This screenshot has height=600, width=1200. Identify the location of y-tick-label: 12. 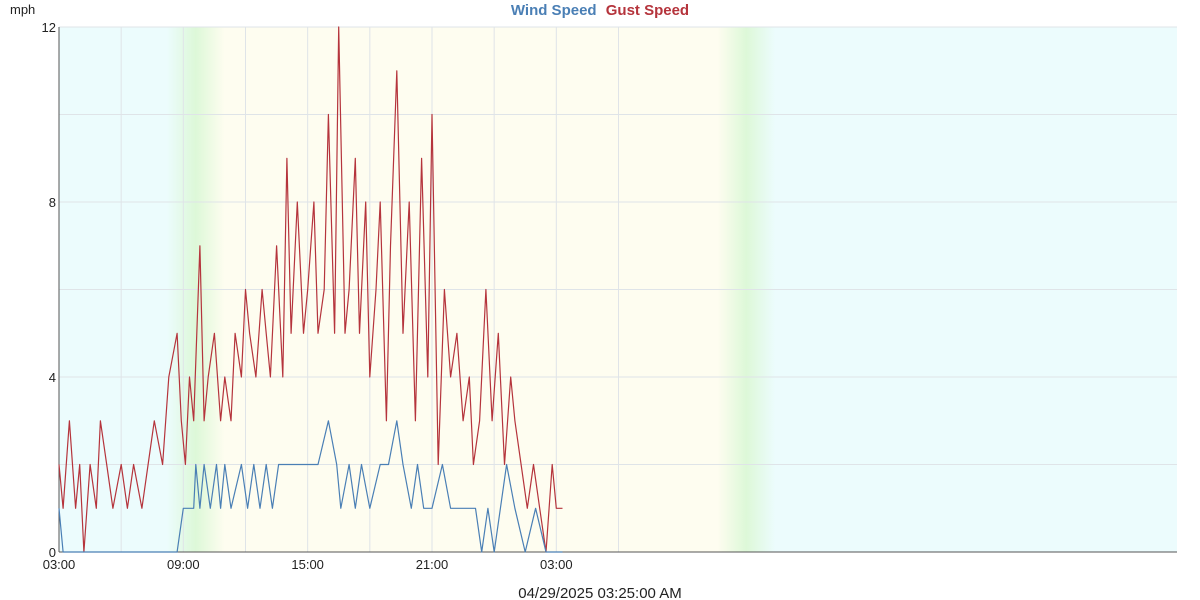
(49, 27).